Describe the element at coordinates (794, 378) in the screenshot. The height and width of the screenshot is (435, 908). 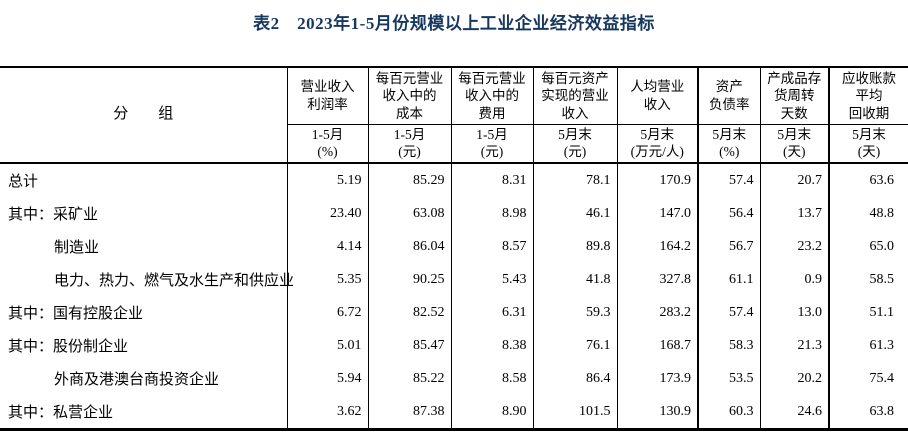
I see `value-cell: 20.2` at that location.